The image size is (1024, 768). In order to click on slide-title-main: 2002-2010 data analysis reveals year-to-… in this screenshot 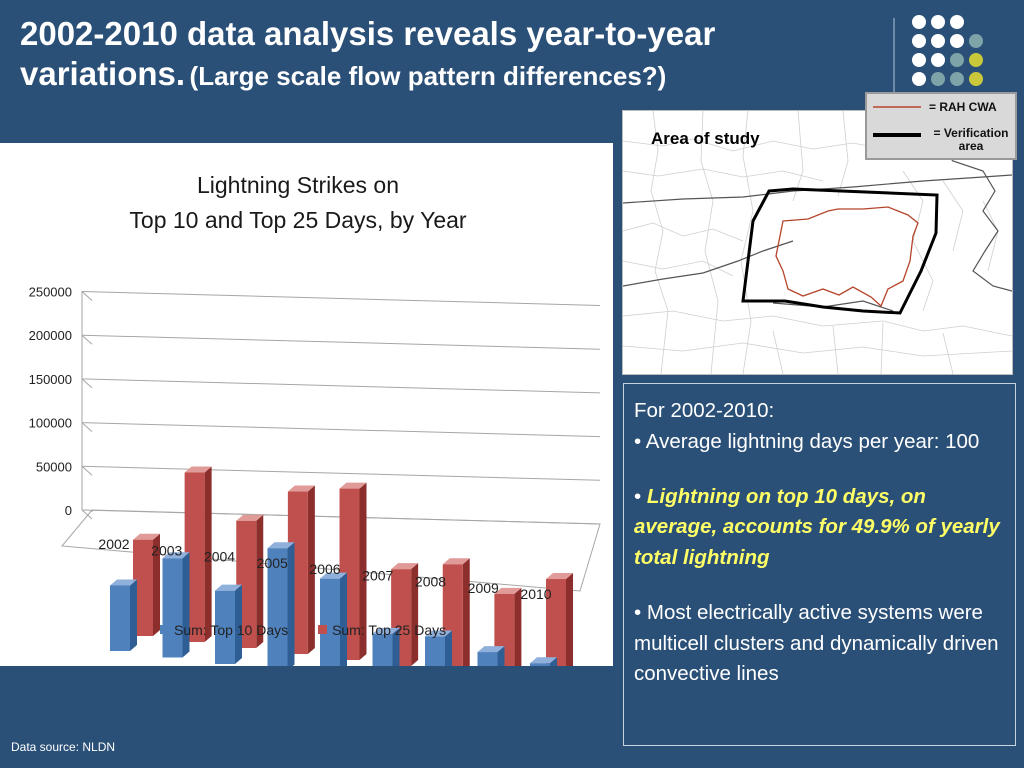, I will do `click(368, 53)`.